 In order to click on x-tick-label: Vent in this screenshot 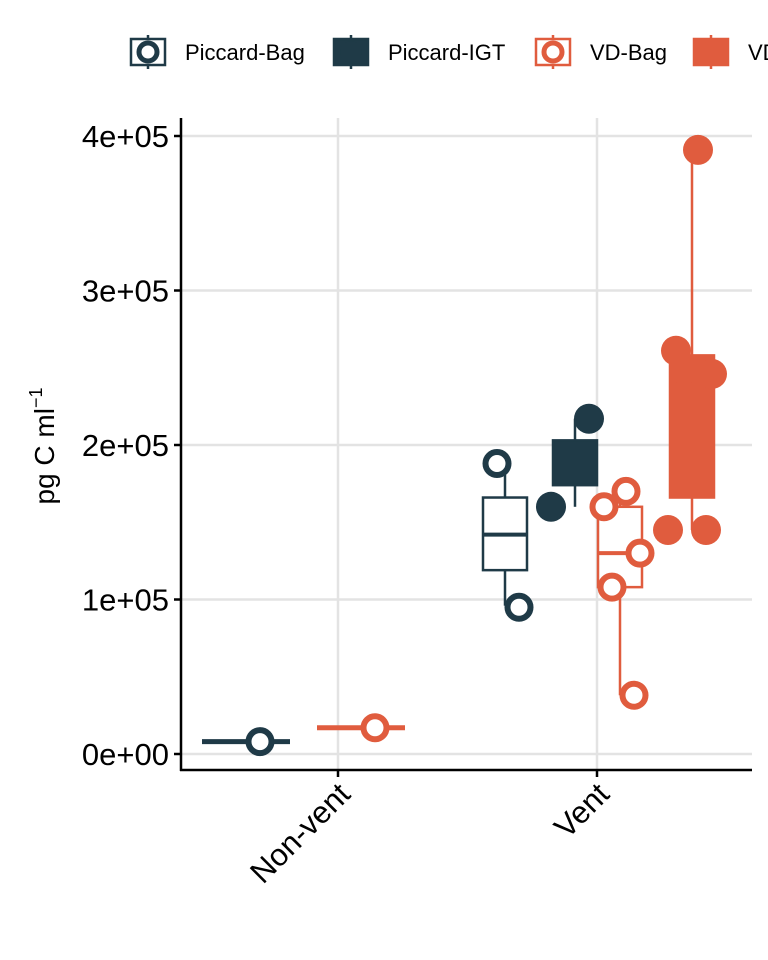, I will do `click(581, 810)`.